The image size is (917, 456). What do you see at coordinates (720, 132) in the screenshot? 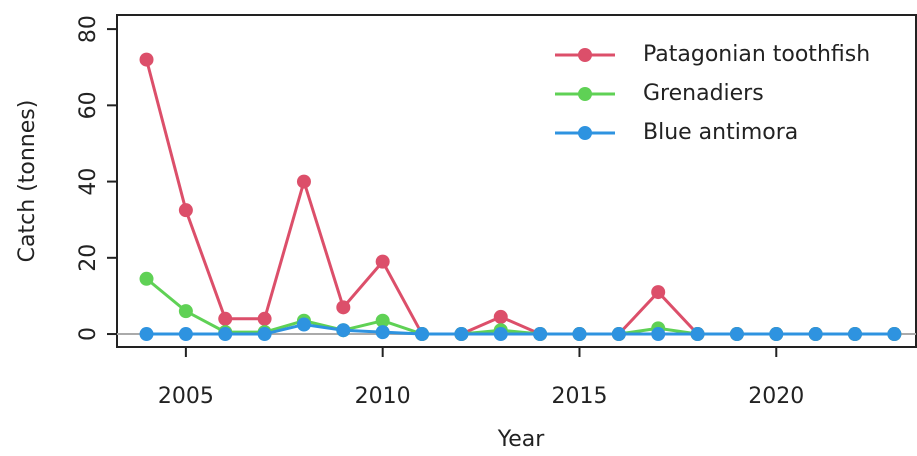
I see `legend-label: Blue antimora` at bounding box center [720, 132].